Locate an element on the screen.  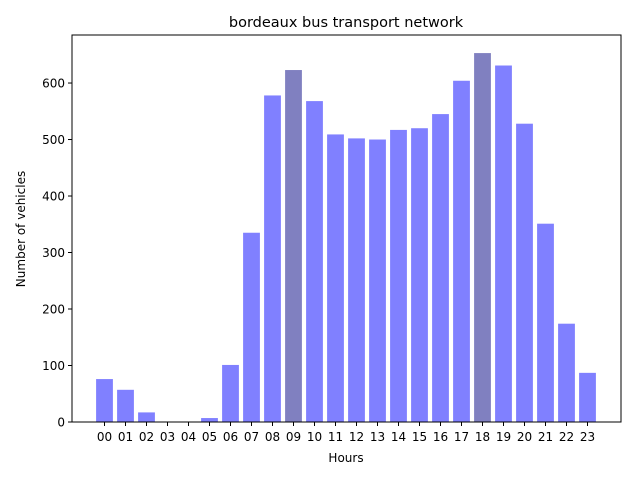
x-tick-label-07: 07 is located at coordinates (251, 437).